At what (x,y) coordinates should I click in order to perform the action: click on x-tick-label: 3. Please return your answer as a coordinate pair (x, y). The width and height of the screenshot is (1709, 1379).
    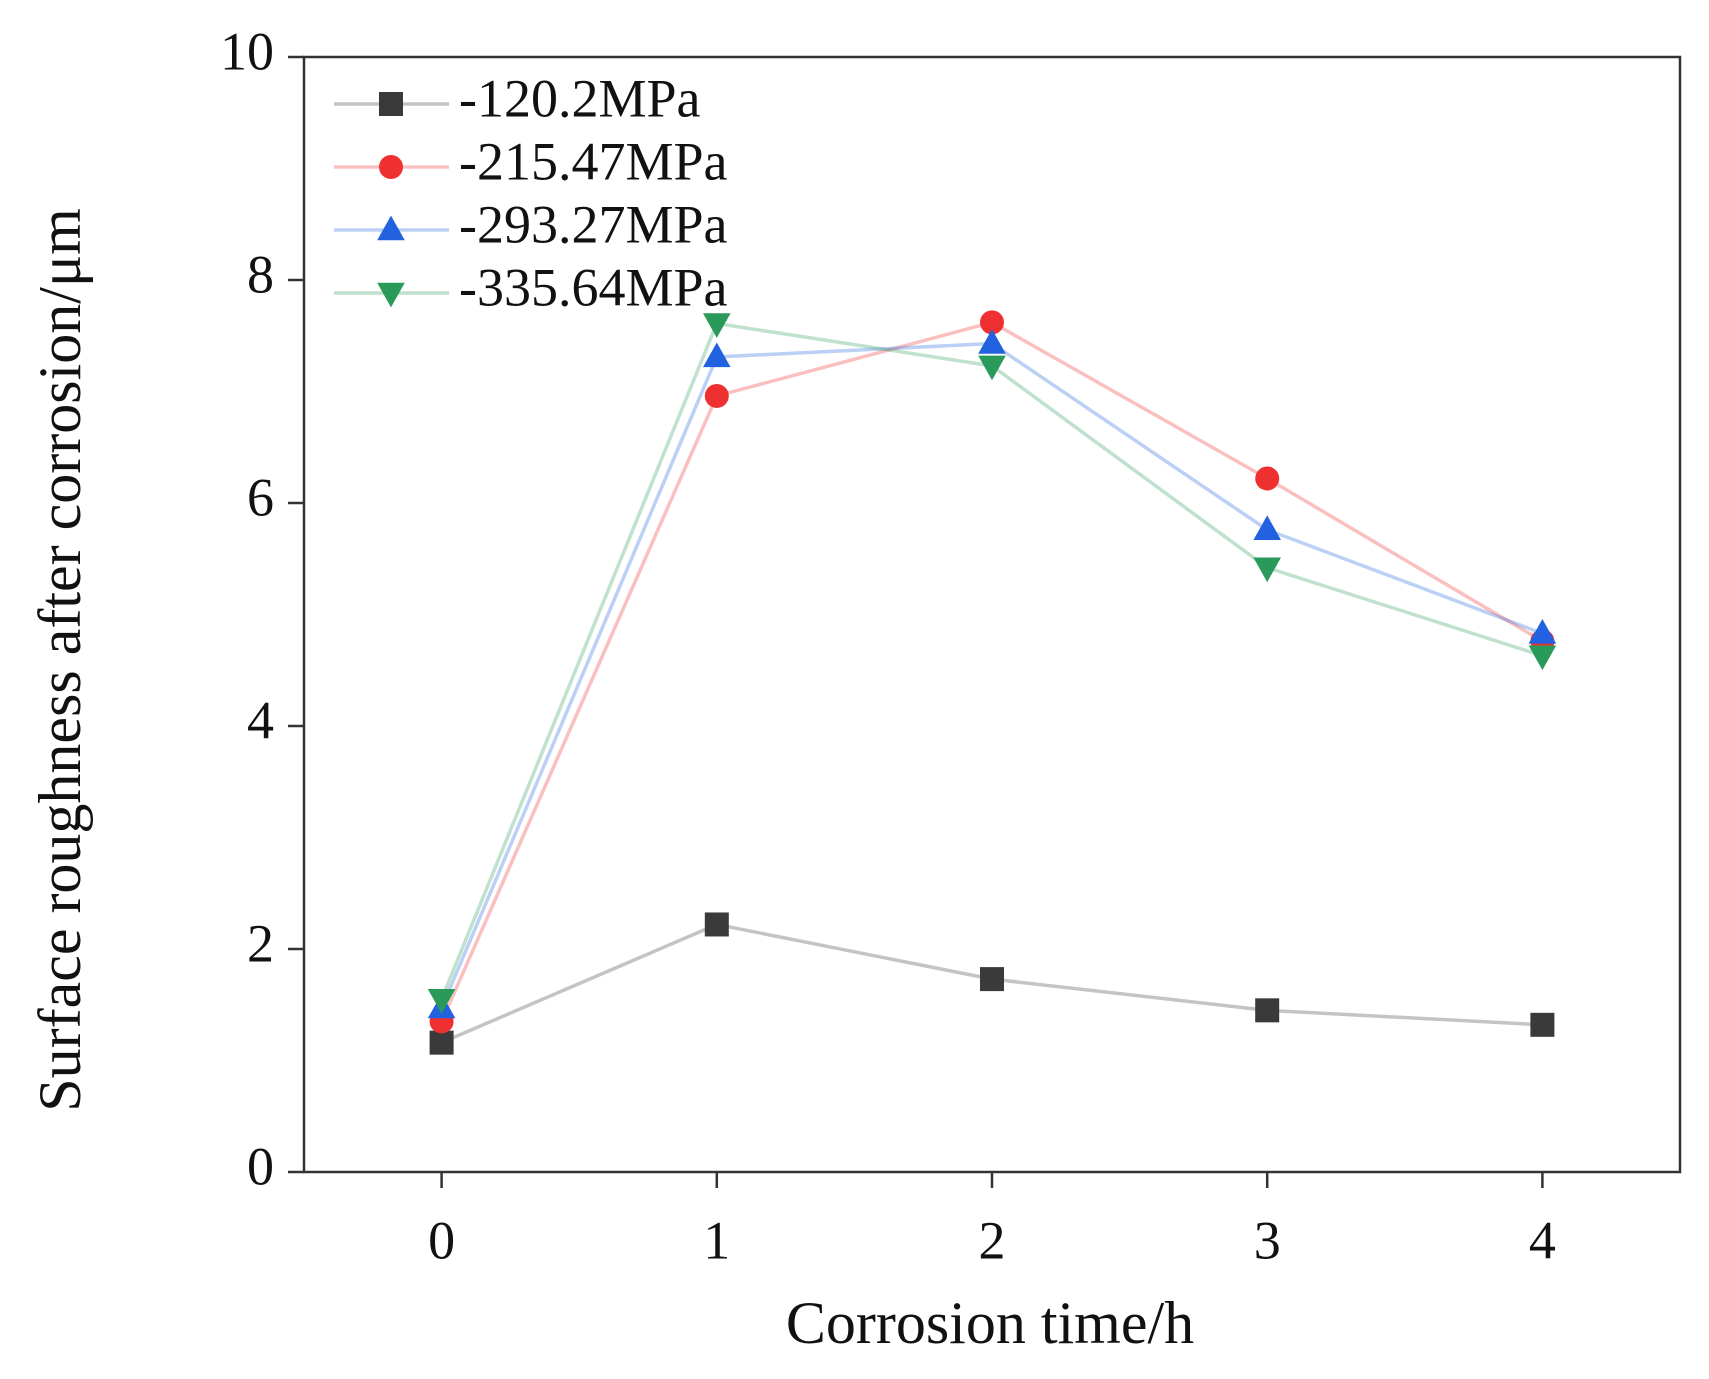
    Looking at the image, I should click on (1267, 1240).